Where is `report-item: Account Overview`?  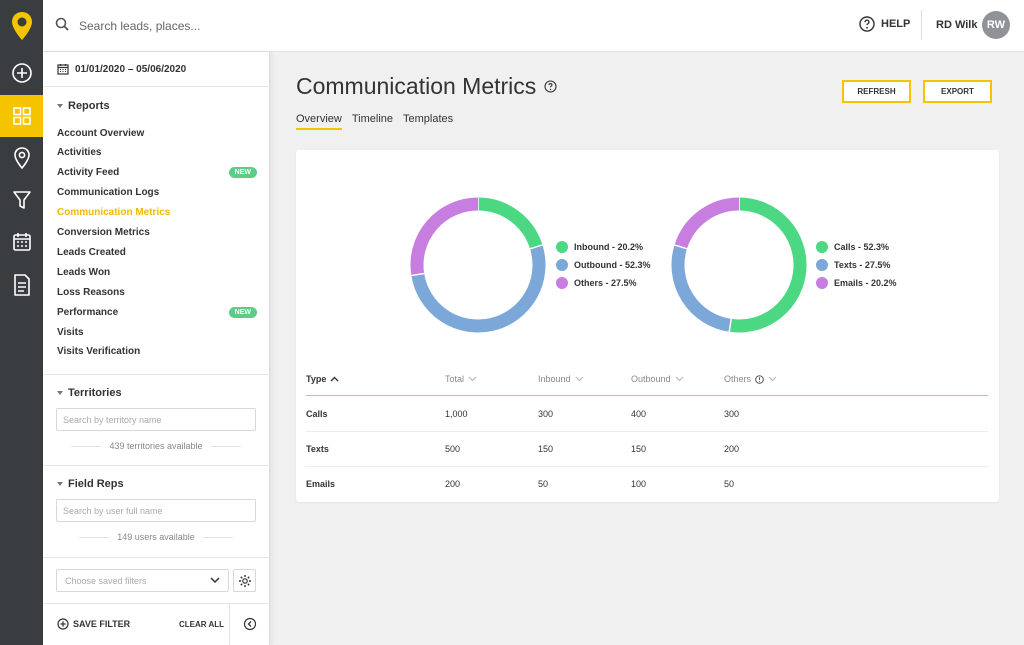 report-item: Account Overview is located at coordinates (157, 133).